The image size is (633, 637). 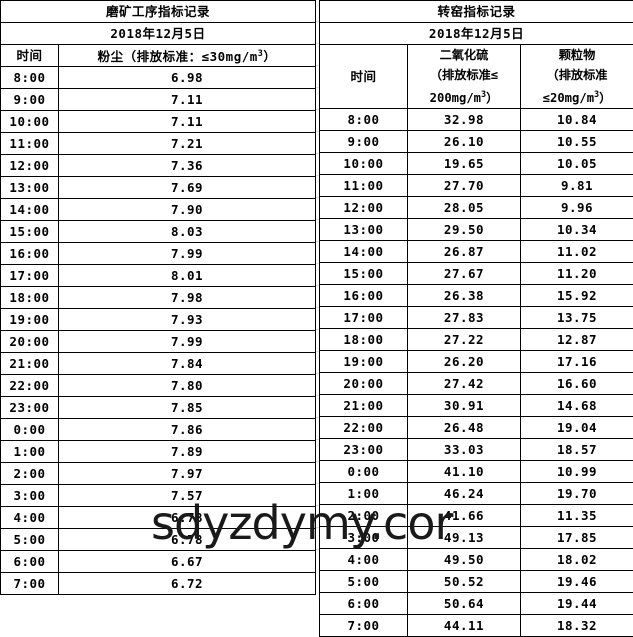 What do you see at coordinates (577, 186) in the screenshot?
I see `cell-pm: 9.81` at bounding box center [577, 186].